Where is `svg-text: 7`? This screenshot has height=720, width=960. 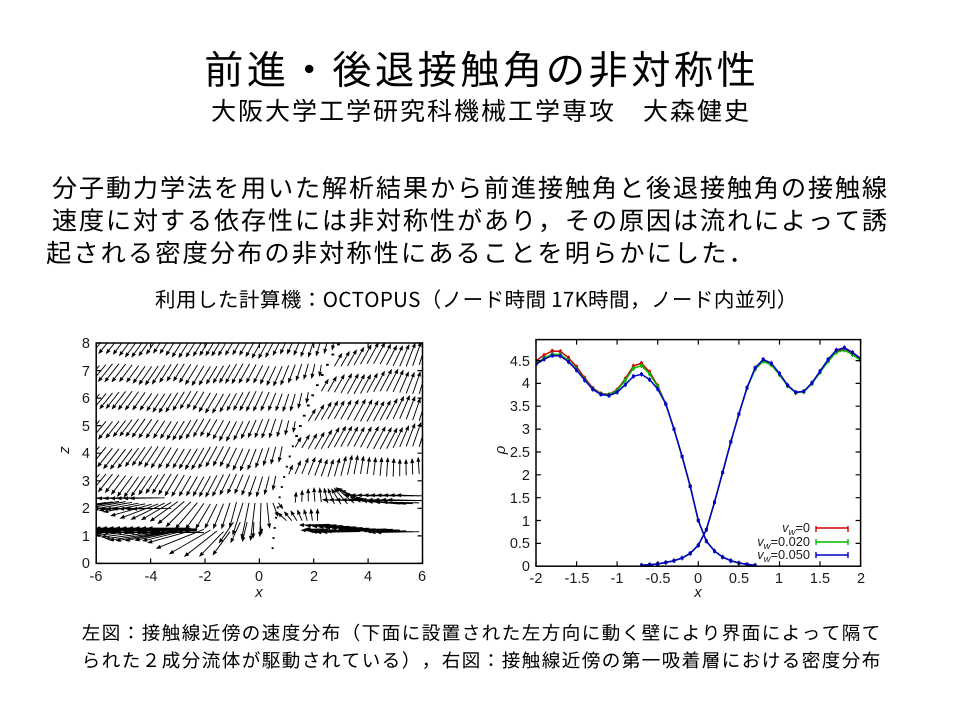 svg-text: 7 is located at coordinates (86, 372).